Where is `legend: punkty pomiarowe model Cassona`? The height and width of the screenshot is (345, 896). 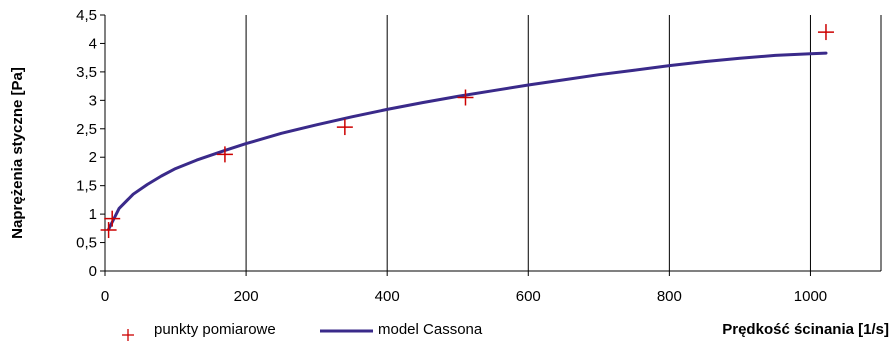 legend: punkty pomiarowe model Cassona is located at coordinates (302, 331).